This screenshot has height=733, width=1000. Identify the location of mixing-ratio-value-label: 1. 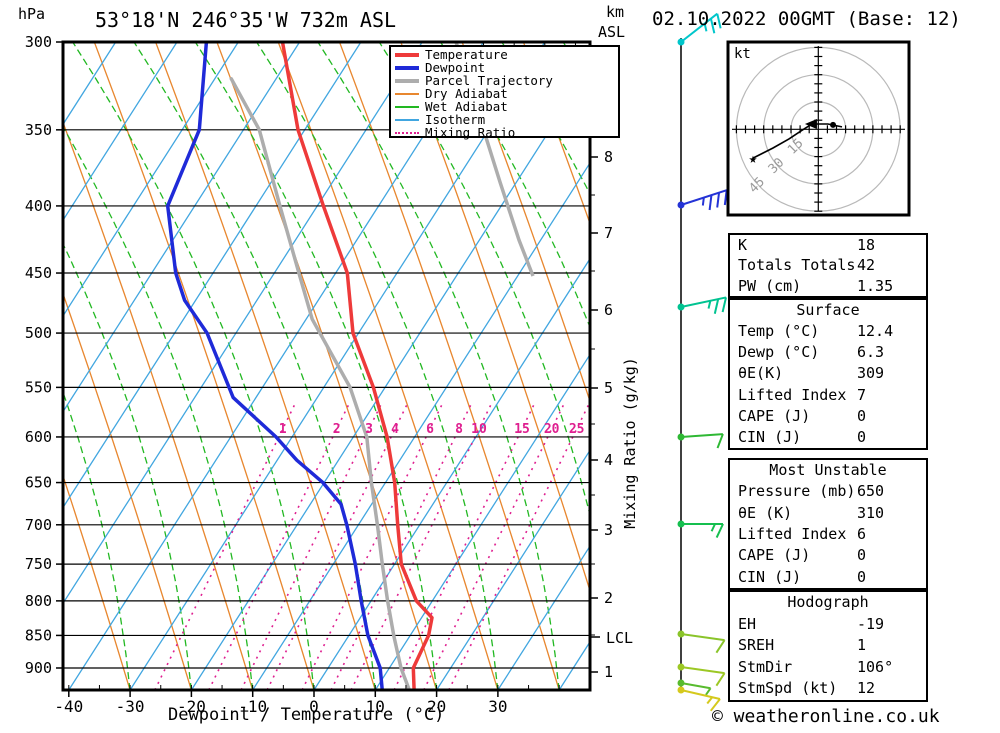
(283, 429).